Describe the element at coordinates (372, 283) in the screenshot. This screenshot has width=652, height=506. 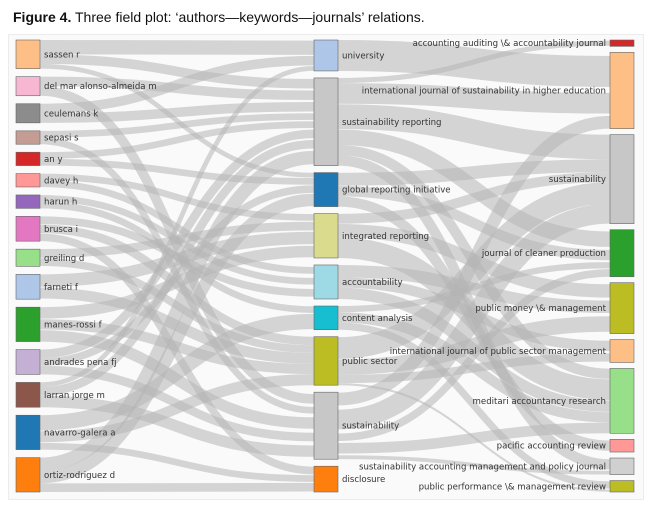
I see `keyword-label-accountability: accountability` at that location.